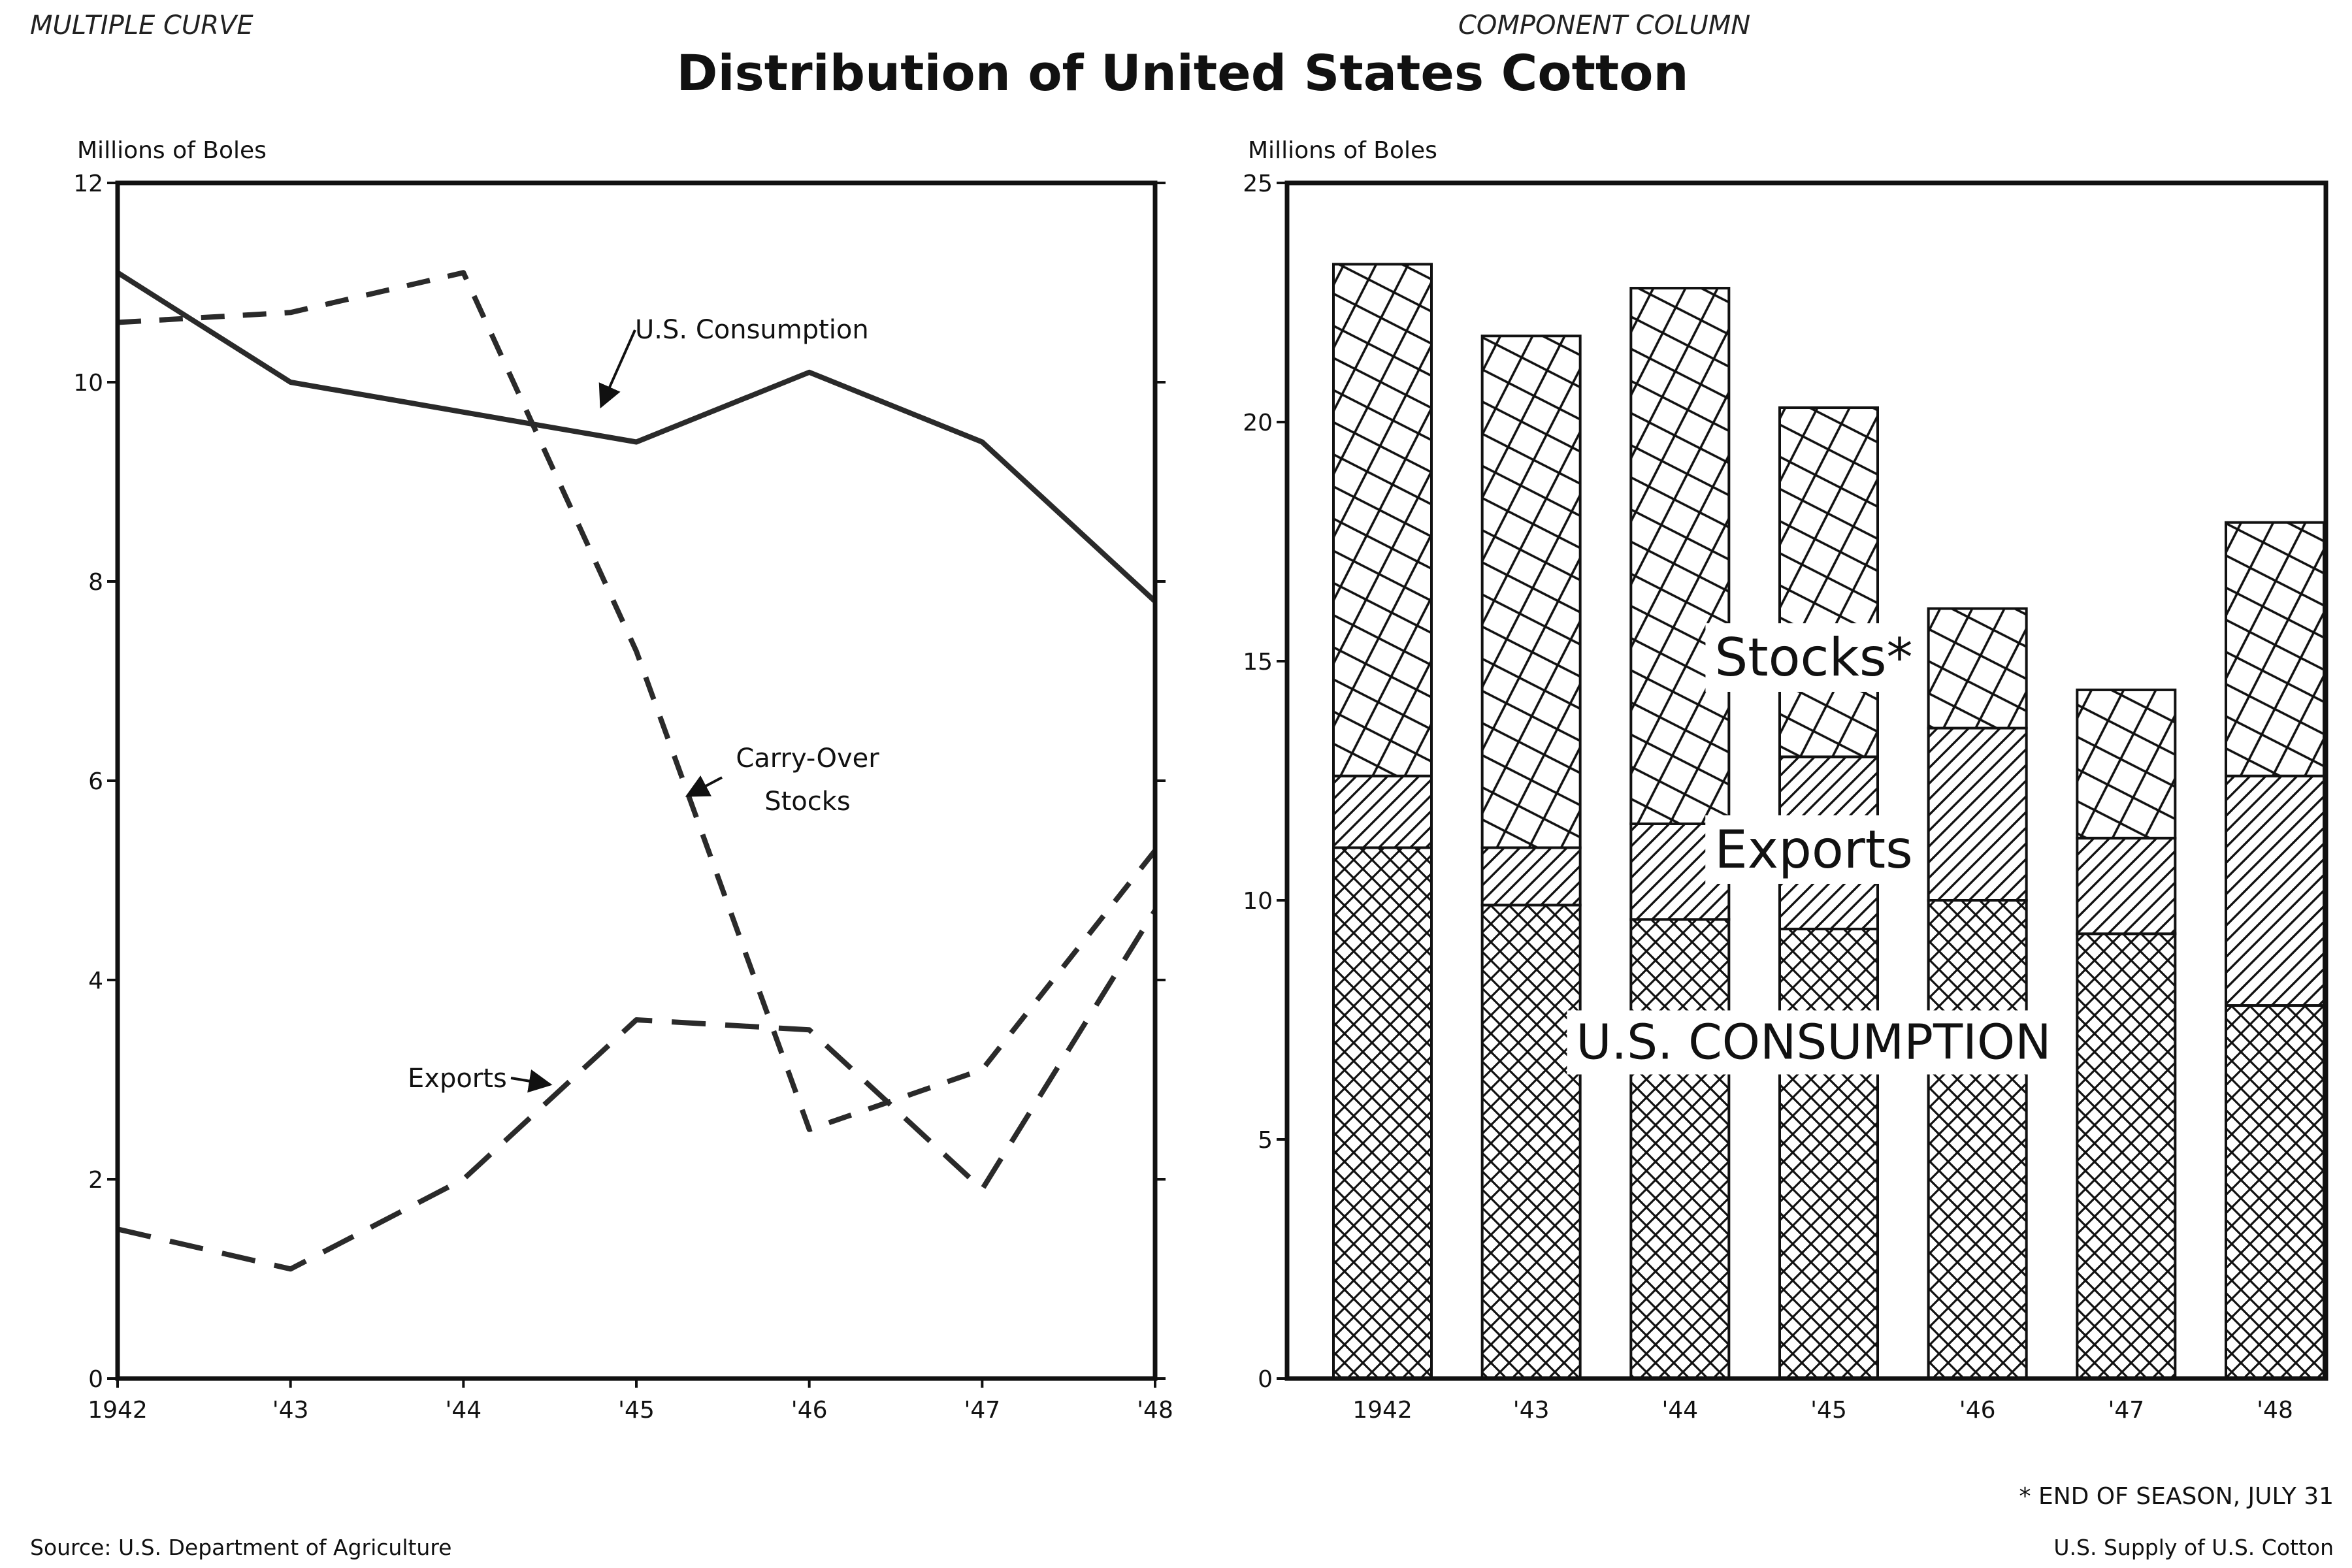  I want to click on right-x-axis: 1942 '43 '44 '45 '46 '47 '48, so click(1822, 1410).